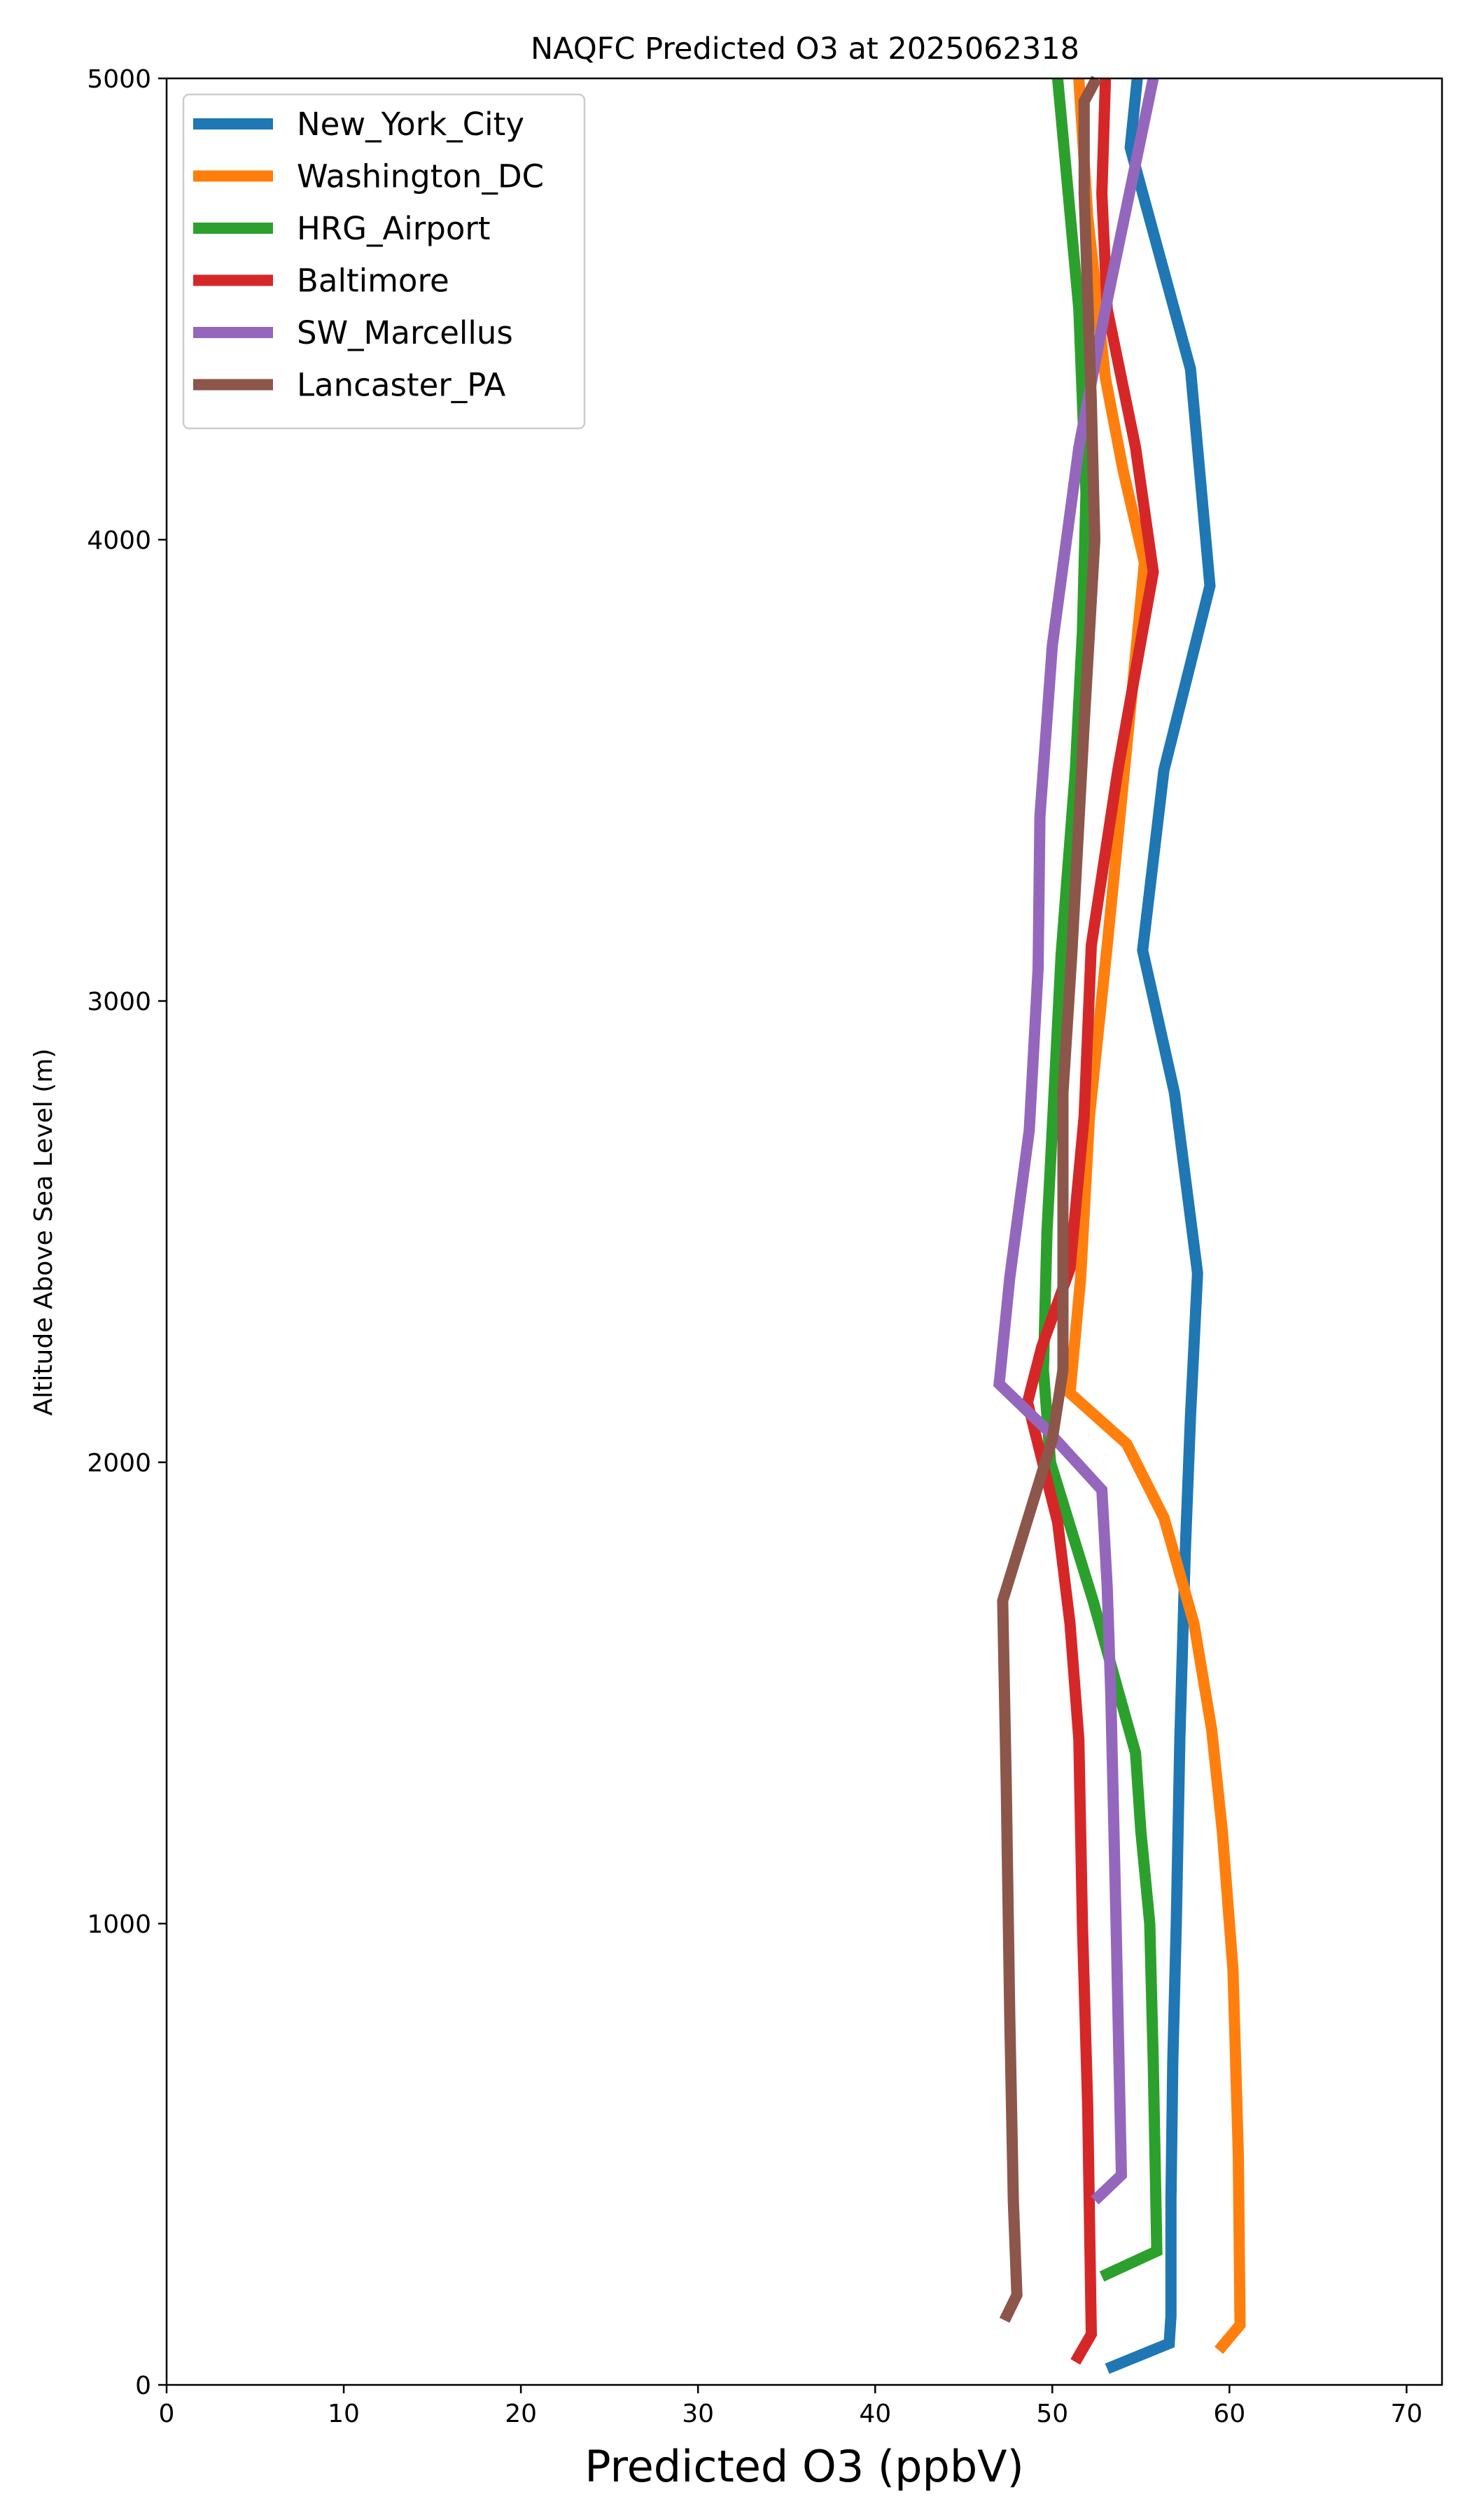 Image resolution: width=1470 pixels, height=2520 pixels. I want to click on legend-label: Lancaster_PA, so click(401, 385).